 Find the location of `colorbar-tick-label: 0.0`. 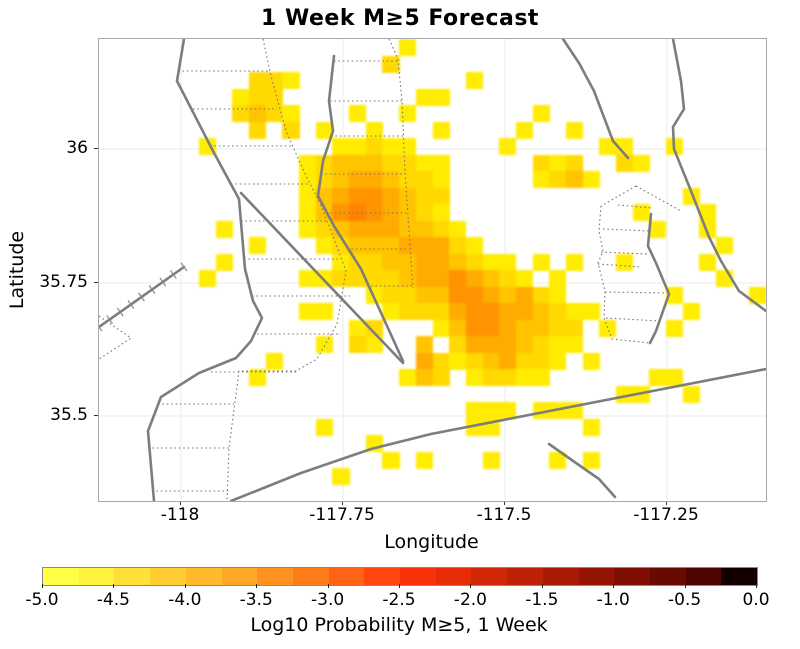

colorbar-tick-label: 0.0 is located at coordinates (756, 600).